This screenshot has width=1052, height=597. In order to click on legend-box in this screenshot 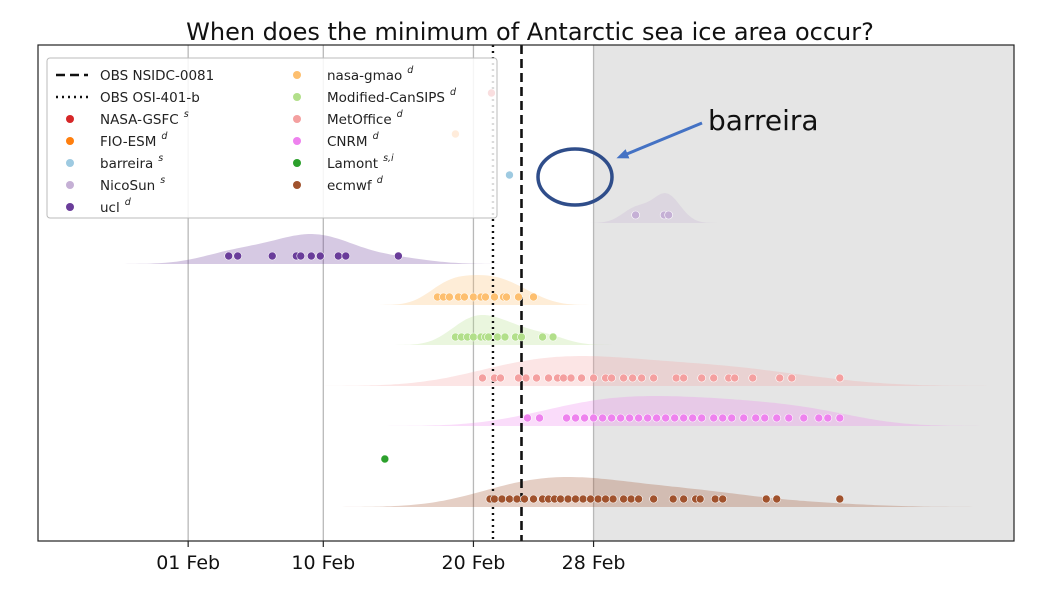, I will do `click(272, 138)`.